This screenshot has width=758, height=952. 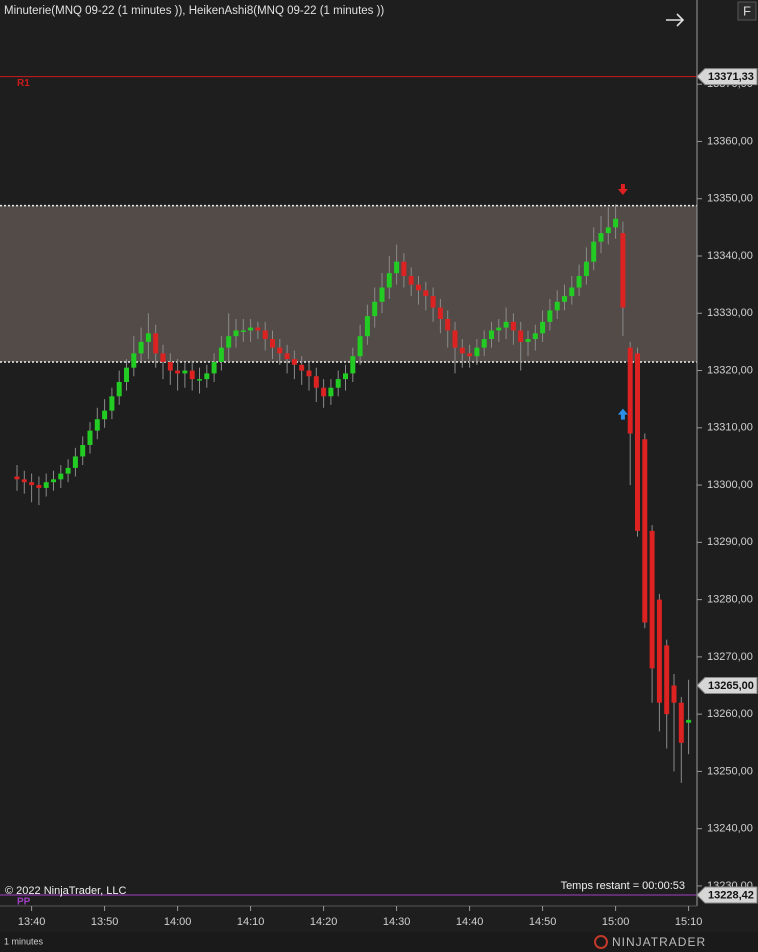 I want to click on x-tick-label: 15:10, so click(x=689, y=922).